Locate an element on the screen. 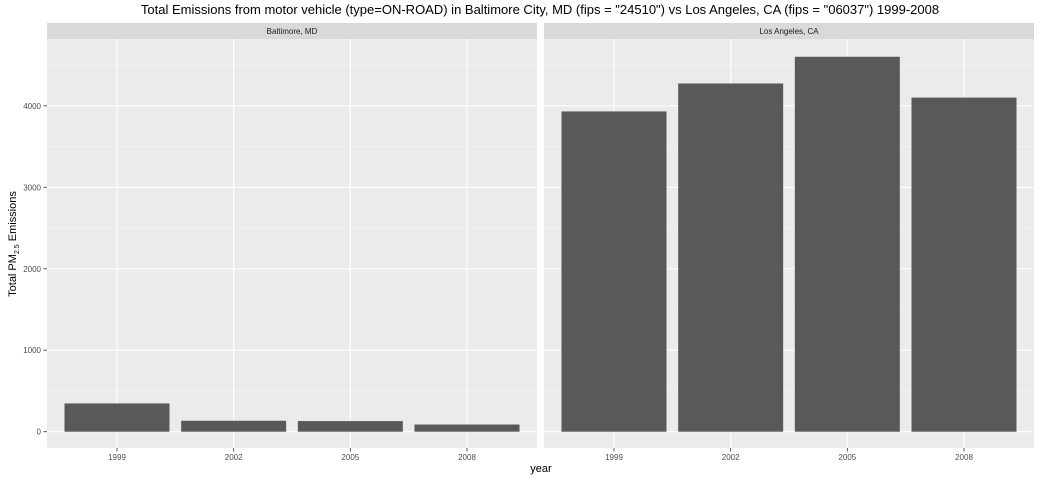 The image size is (1040, 480). y-tick-label: 1000 is located at coordinates (32, 350).